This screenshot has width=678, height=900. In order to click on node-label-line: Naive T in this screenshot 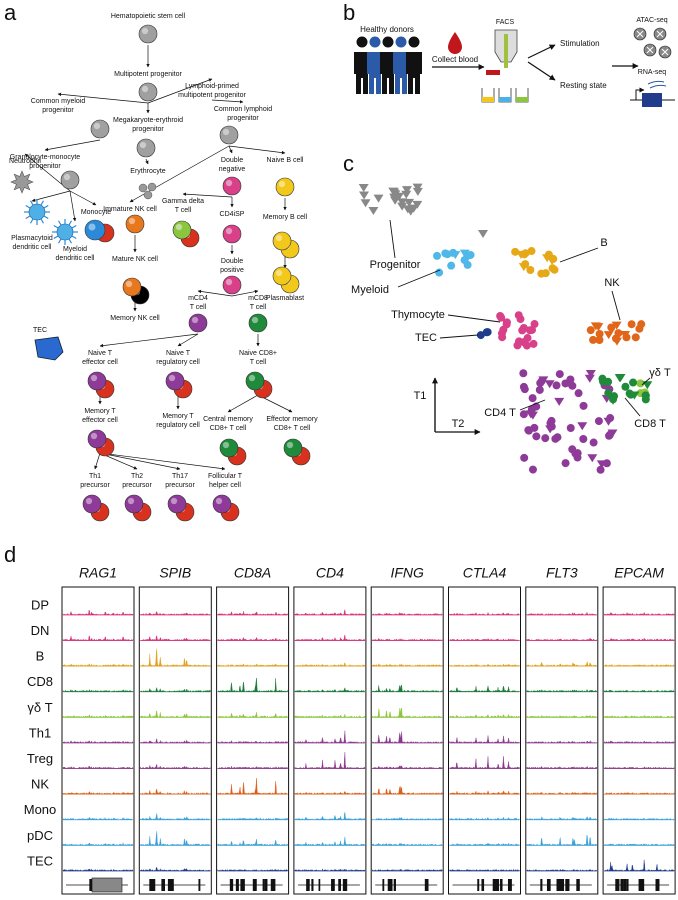, I will do `click(100, 353)`.